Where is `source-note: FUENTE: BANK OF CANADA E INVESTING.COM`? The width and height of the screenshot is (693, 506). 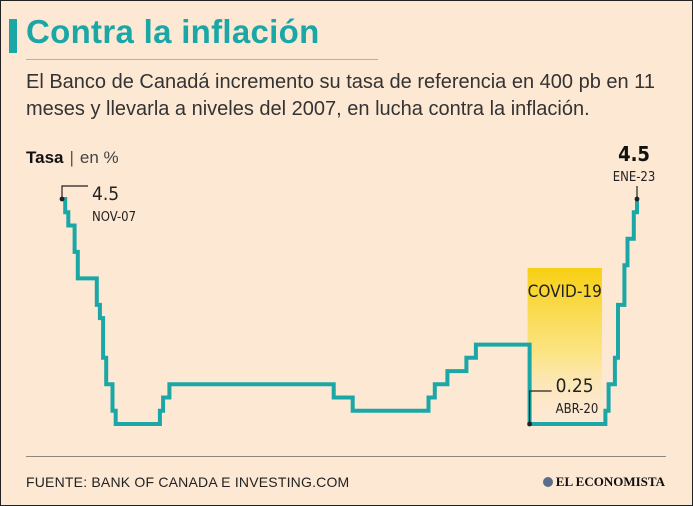 source-note: FUENTE: BANK OF CANADA E INVESTING.COM is located at coordinates (188, 482).